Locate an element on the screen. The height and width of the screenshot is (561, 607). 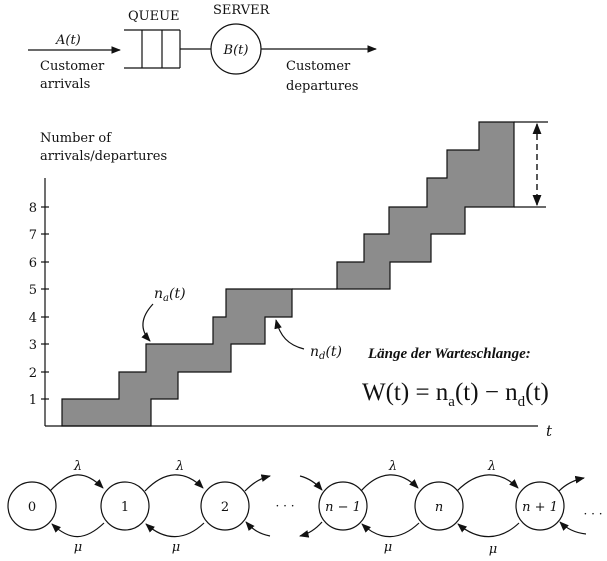
ellipsis-middle: · · · is located at coordinates (284, 506).